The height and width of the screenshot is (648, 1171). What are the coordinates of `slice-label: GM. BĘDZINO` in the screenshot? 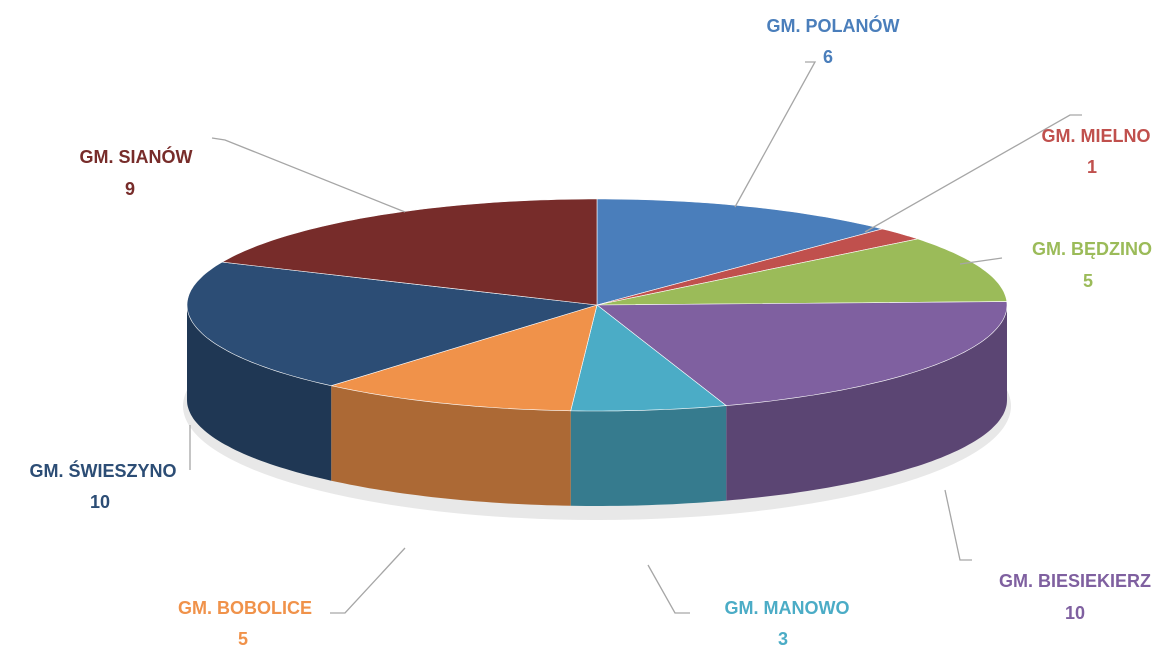 It's located at (1092, 249).